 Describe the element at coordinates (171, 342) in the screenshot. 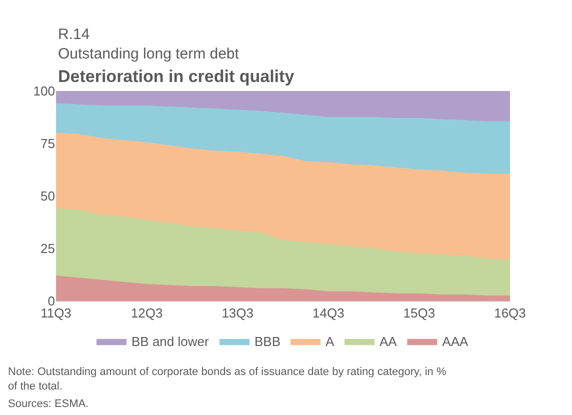

I see `legend-label: BB and lower` at that location.